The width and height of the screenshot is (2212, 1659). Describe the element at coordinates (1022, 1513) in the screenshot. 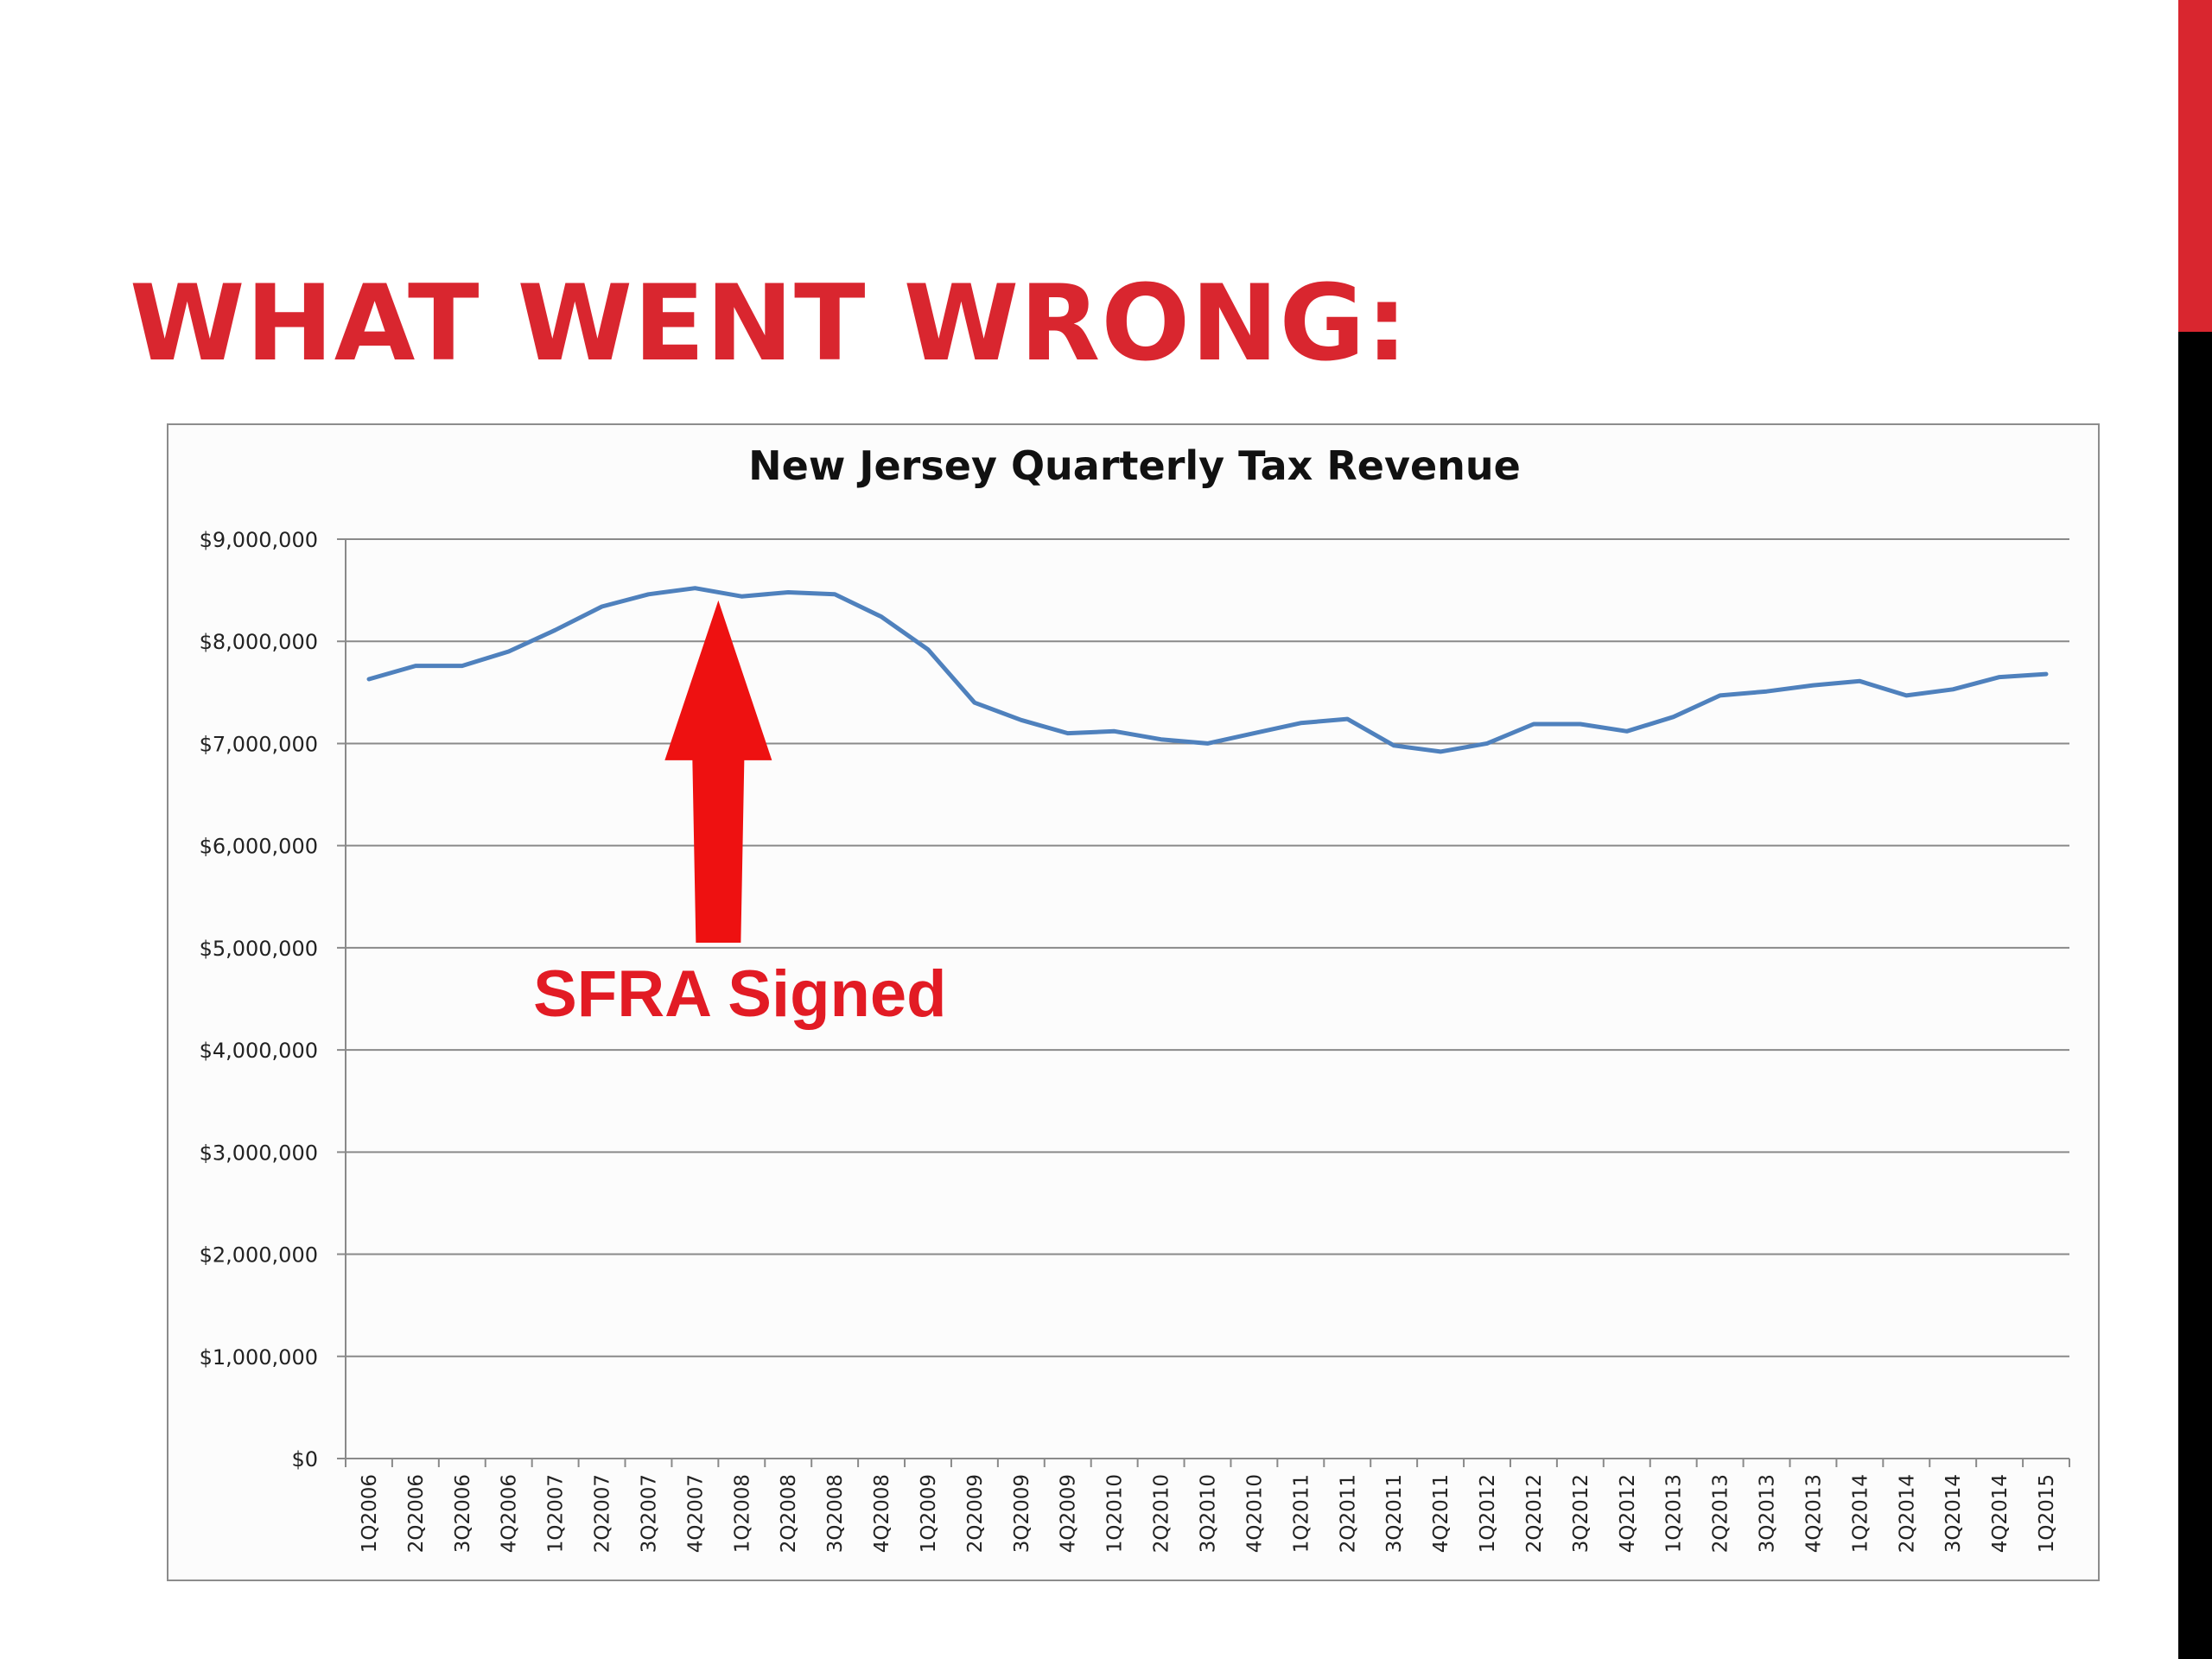

I see `x-tick-label: 3Q2009` at that location.